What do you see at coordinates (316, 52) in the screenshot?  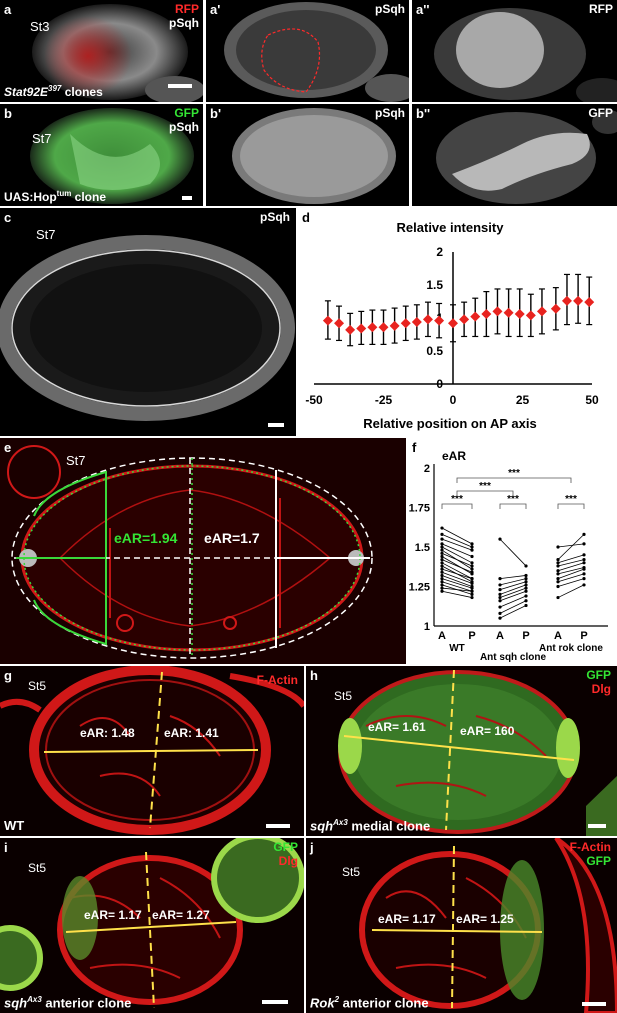 I see `panel-a-prime-image` at bounding box center [316, 52].